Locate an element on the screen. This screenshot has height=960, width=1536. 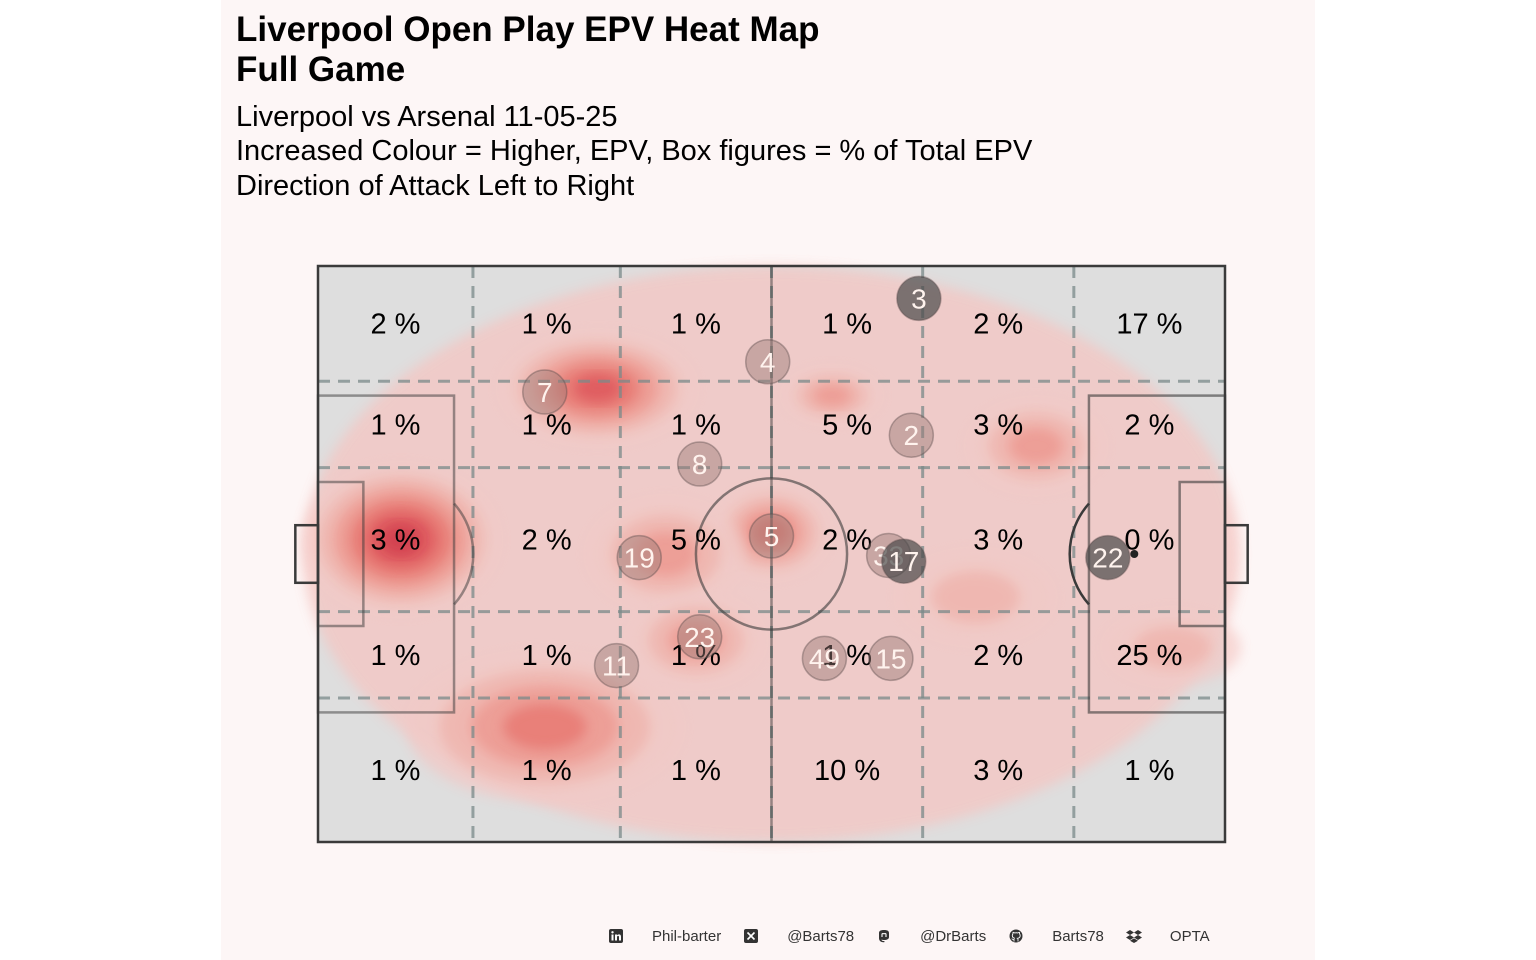
player-marker: 49 is located at coordinates (824, 658).